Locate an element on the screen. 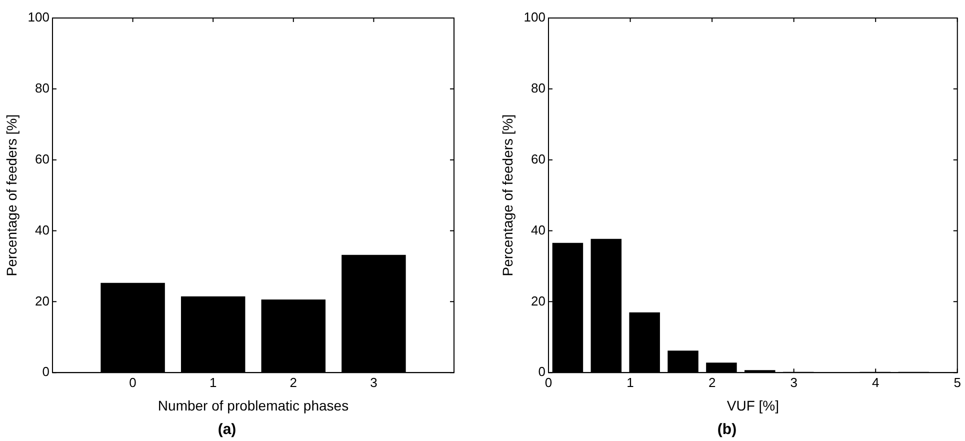 This screenshot has height=441, width=965. x-tick-label: 5 is located at coordinates (957, 382).